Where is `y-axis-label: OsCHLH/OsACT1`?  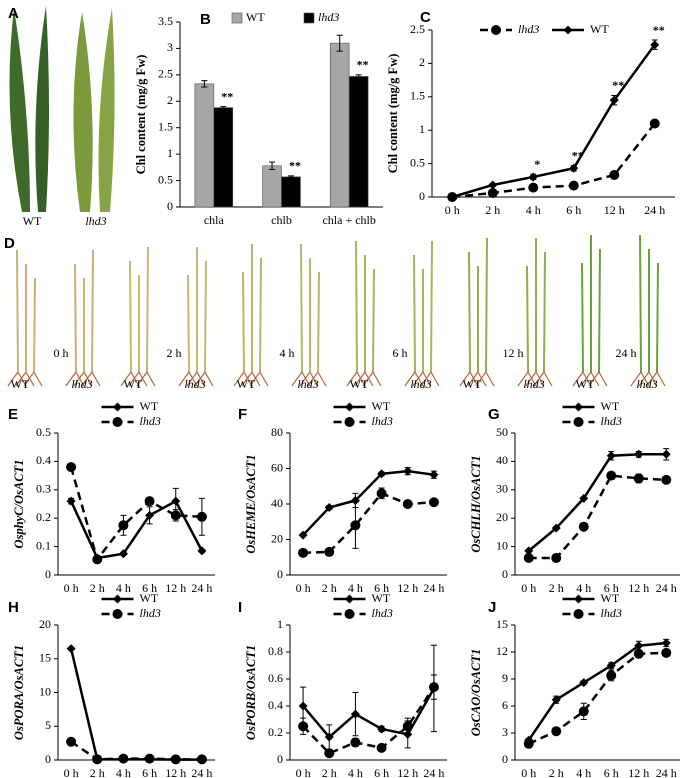 y-axis-label: OsCHLH/OsACT1 is located at coordinates (476, 503).